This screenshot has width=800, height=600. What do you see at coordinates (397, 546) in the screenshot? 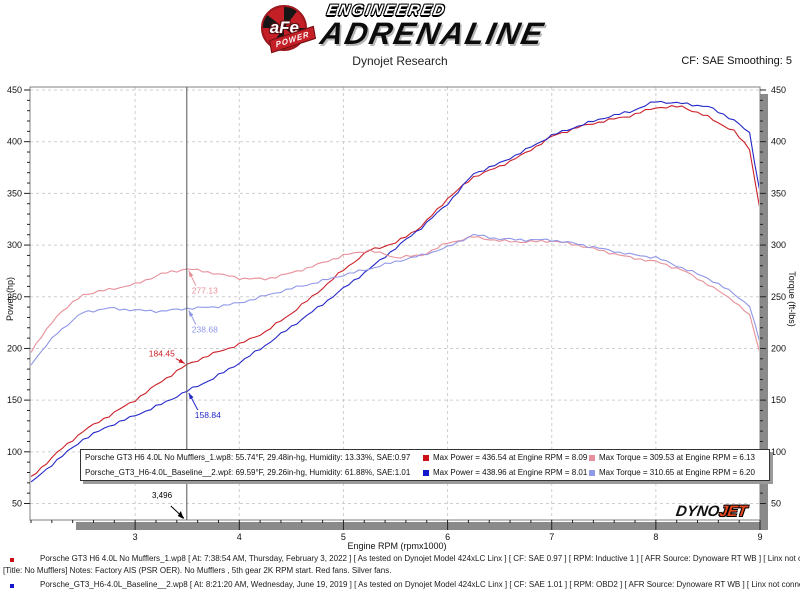
I see `x-axis-label: Engine RPM (rpmx1000)` at bounding box center [397, 546].